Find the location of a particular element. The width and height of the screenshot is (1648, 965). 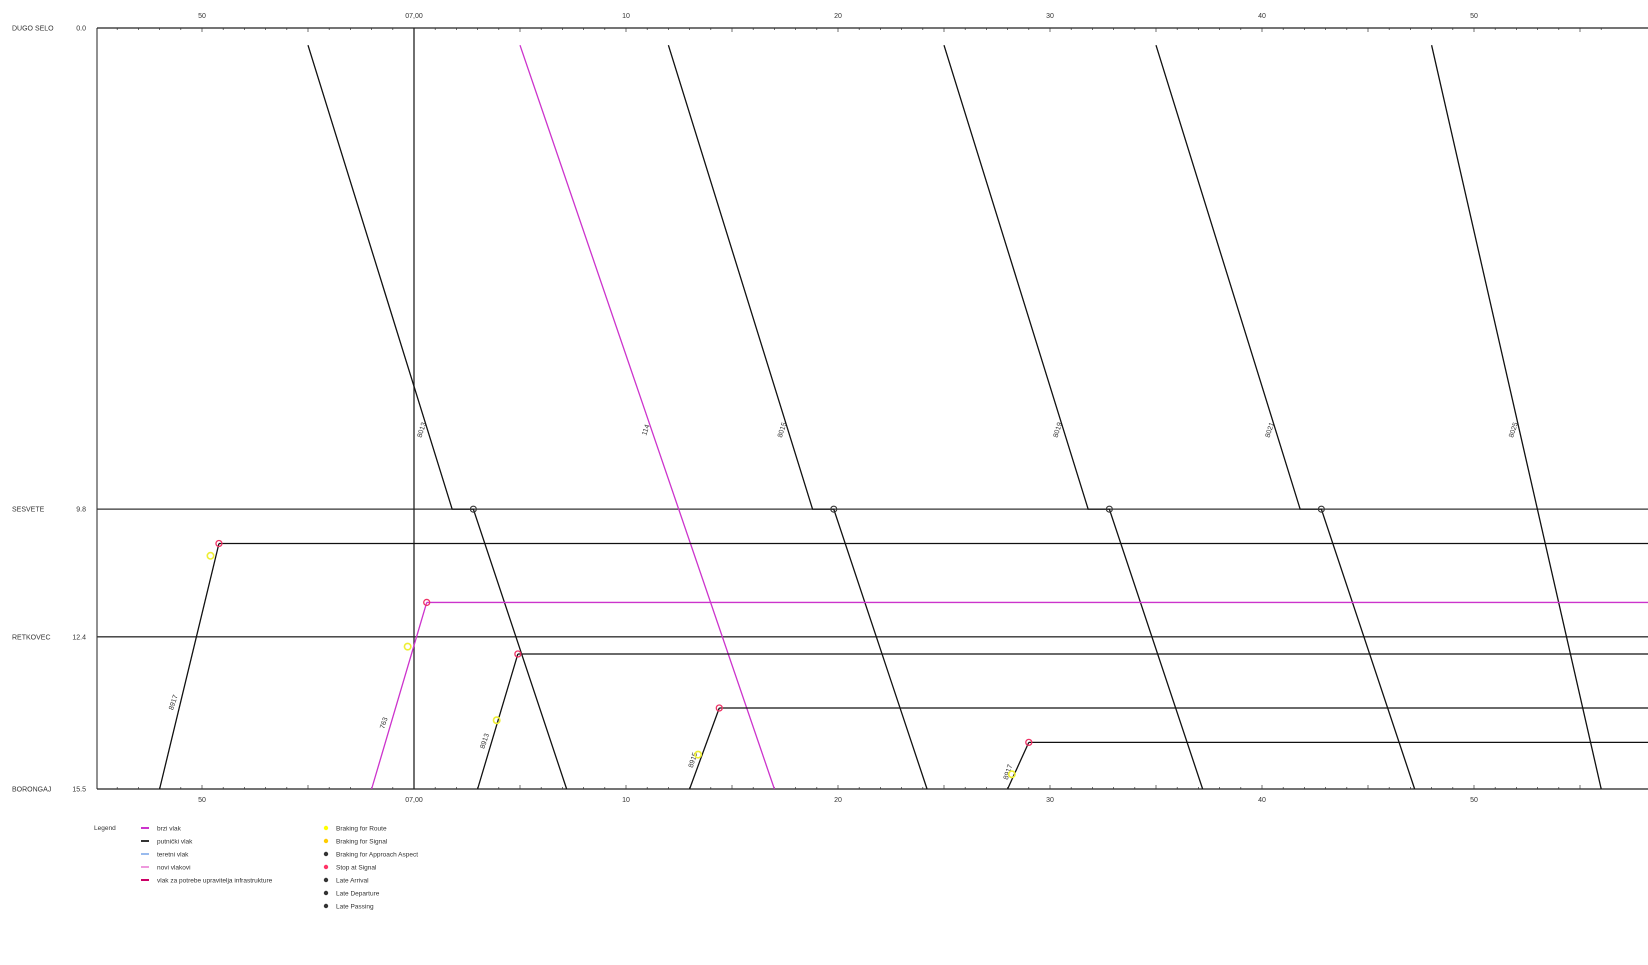

train-label: 8021 is located at coordinates (1271, 430).